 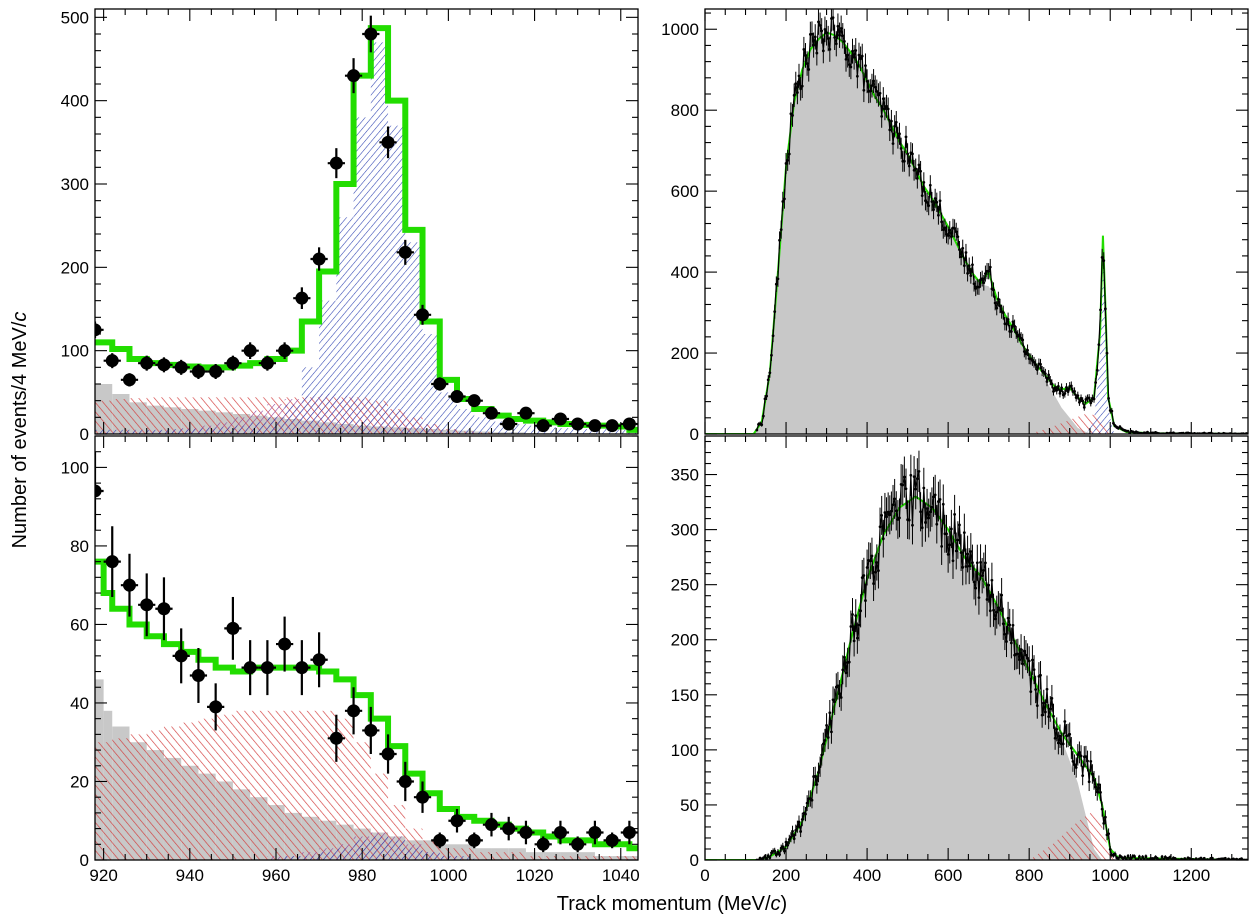 I want to click on x-tick-label: 960, so click(x=276, y=875).